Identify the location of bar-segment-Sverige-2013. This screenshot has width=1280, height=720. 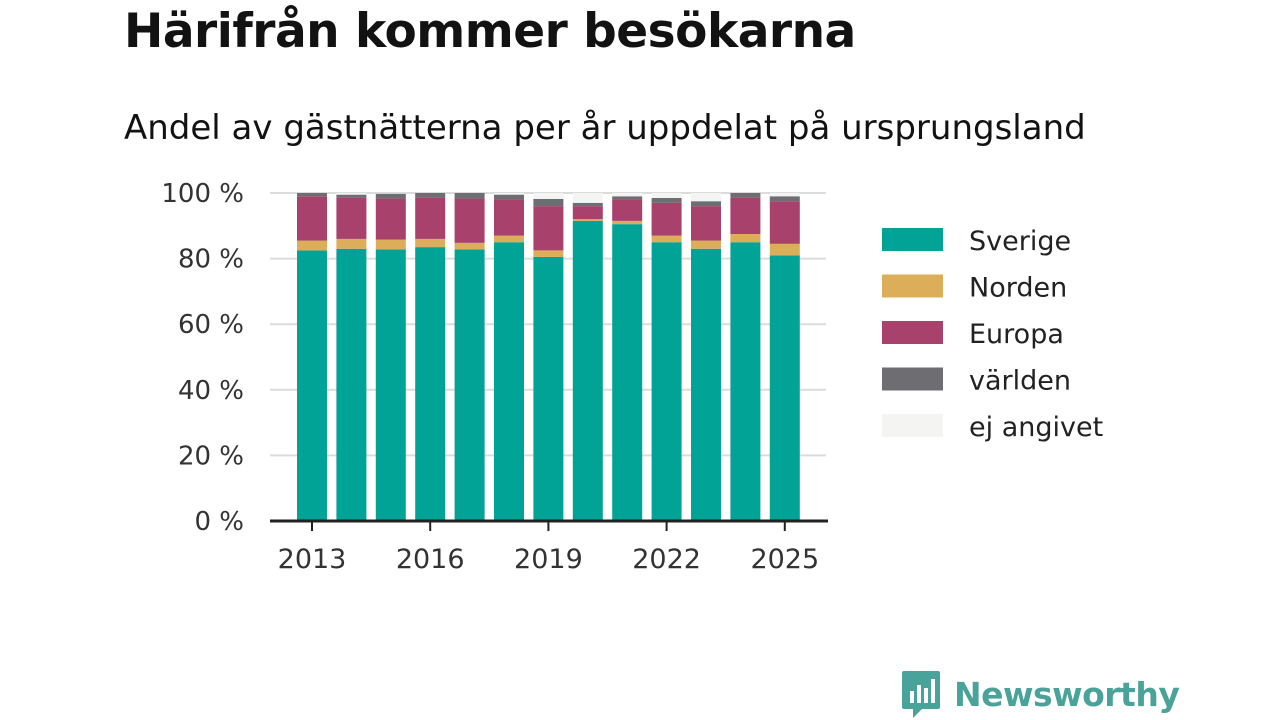
(312, 385).